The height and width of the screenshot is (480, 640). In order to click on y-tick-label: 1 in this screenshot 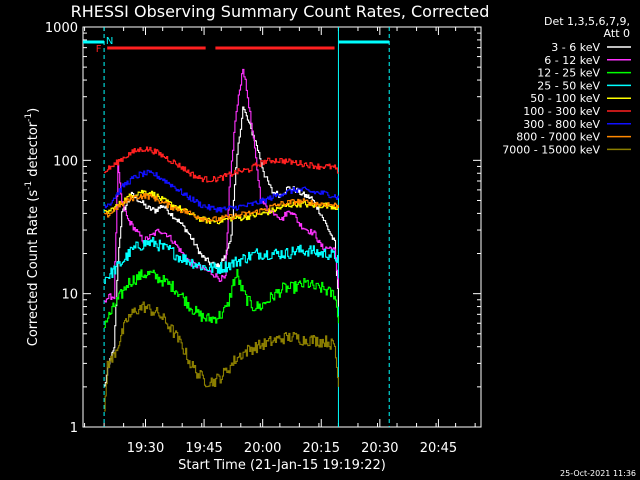, I will do `click(74, 428)`.